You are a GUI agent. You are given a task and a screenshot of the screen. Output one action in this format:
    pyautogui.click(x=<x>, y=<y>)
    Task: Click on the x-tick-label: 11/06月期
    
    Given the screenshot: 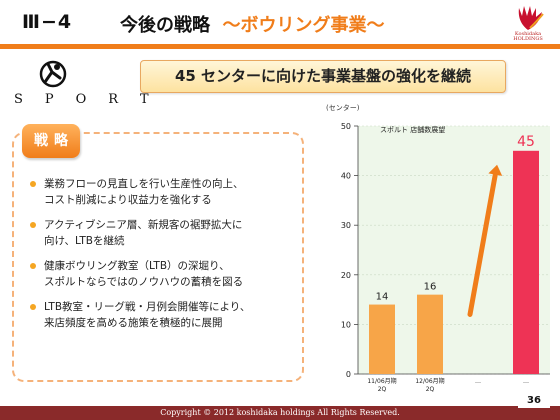 What is the action you would take?
    pyautogui.click(x=381, y=381)
    